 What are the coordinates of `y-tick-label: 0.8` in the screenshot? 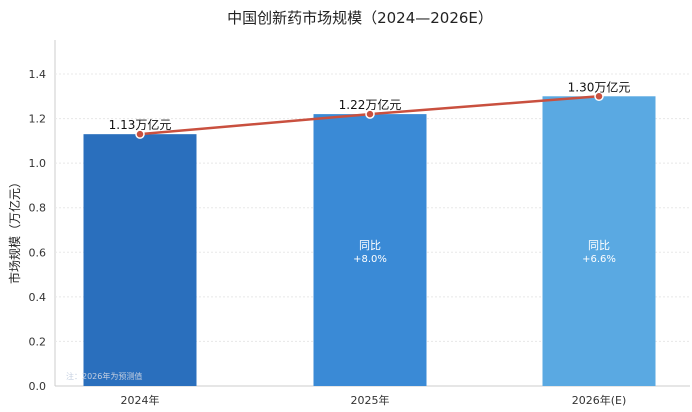 It's located at (38, 208).